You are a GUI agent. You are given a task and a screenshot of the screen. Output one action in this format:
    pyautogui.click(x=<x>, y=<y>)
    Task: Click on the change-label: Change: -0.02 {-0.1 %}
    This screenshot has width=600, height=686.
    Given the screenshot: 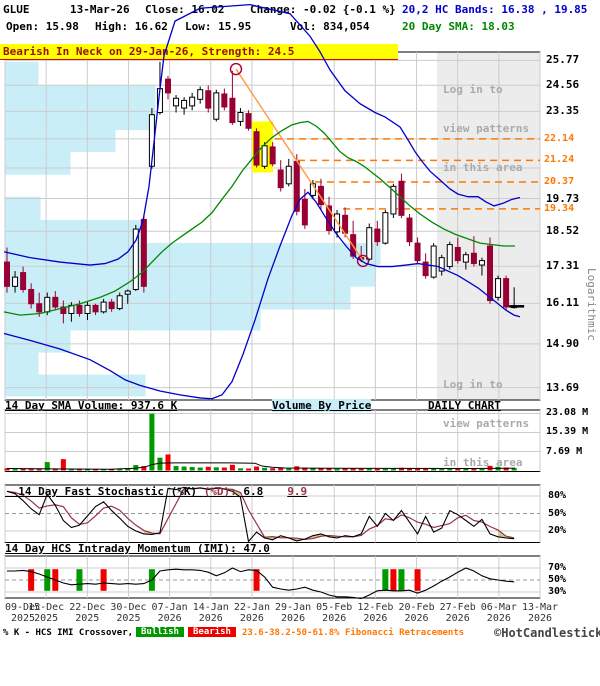 What is the action you would take?
    pyautogui.click(x=323, y=9)
    